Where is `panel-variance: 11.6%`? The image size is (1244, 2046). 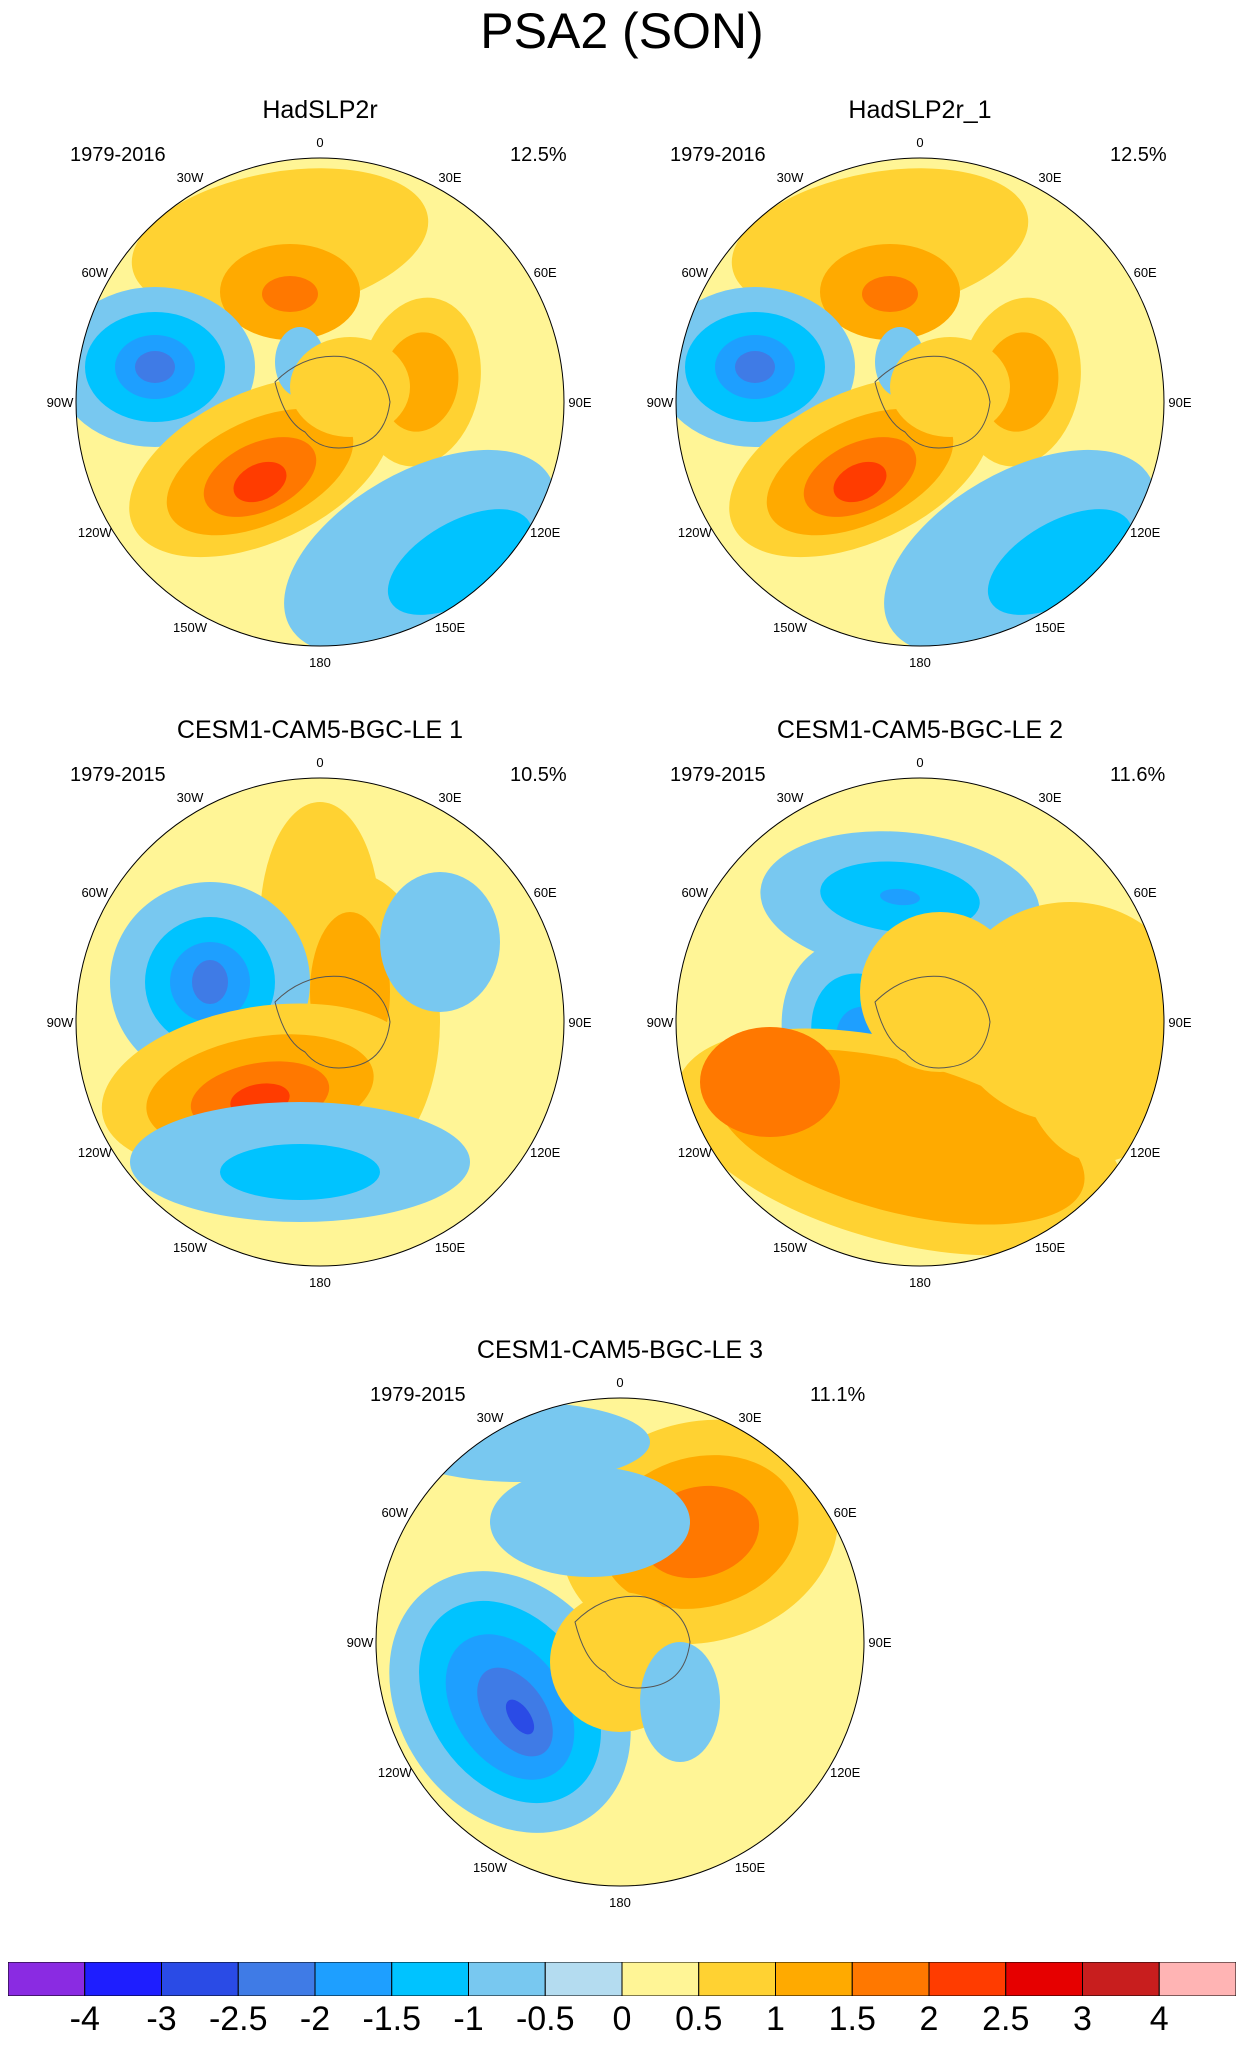 panel-variance: 11.6% is located at coordinates (1138, 775).